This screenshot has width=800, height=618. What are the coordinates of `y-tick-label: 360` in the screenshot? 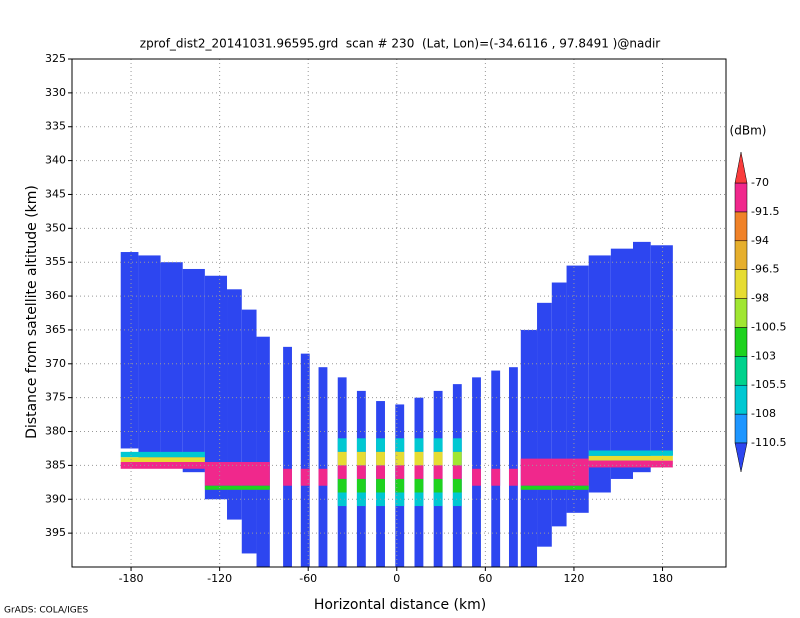 It's located at (55, 295).